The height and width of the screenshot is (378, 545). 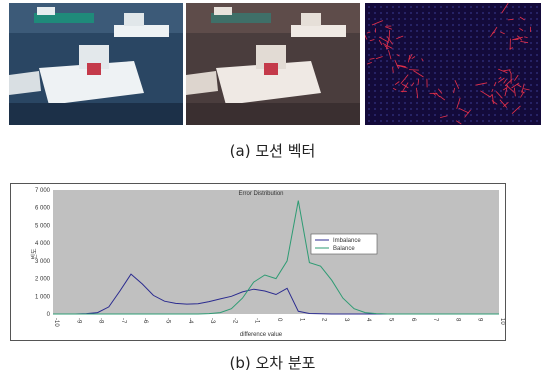 What do you see at coordinates (43, 191) in the screenshot?
I see `y-tick-label: 7 000` at bounding box center [43, 191].